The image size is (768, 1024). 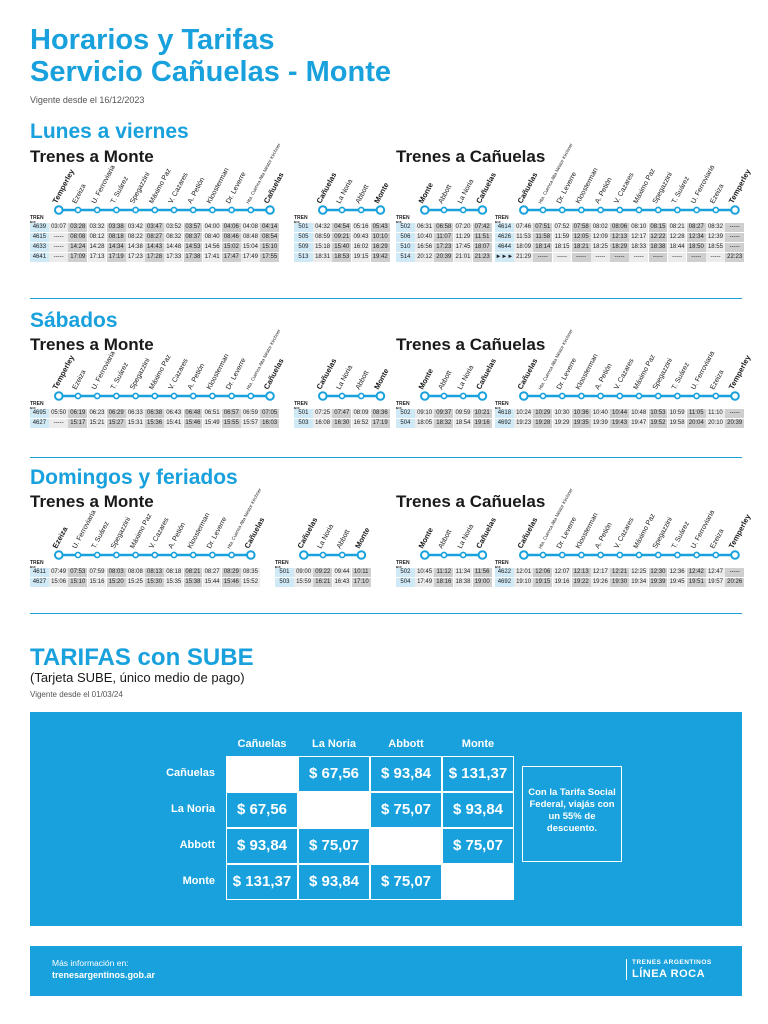 What do you see at coordinates (478, 774) in the screenshot?
I see `fare-cell: $ 131,37` at bounding box center [478, 774].